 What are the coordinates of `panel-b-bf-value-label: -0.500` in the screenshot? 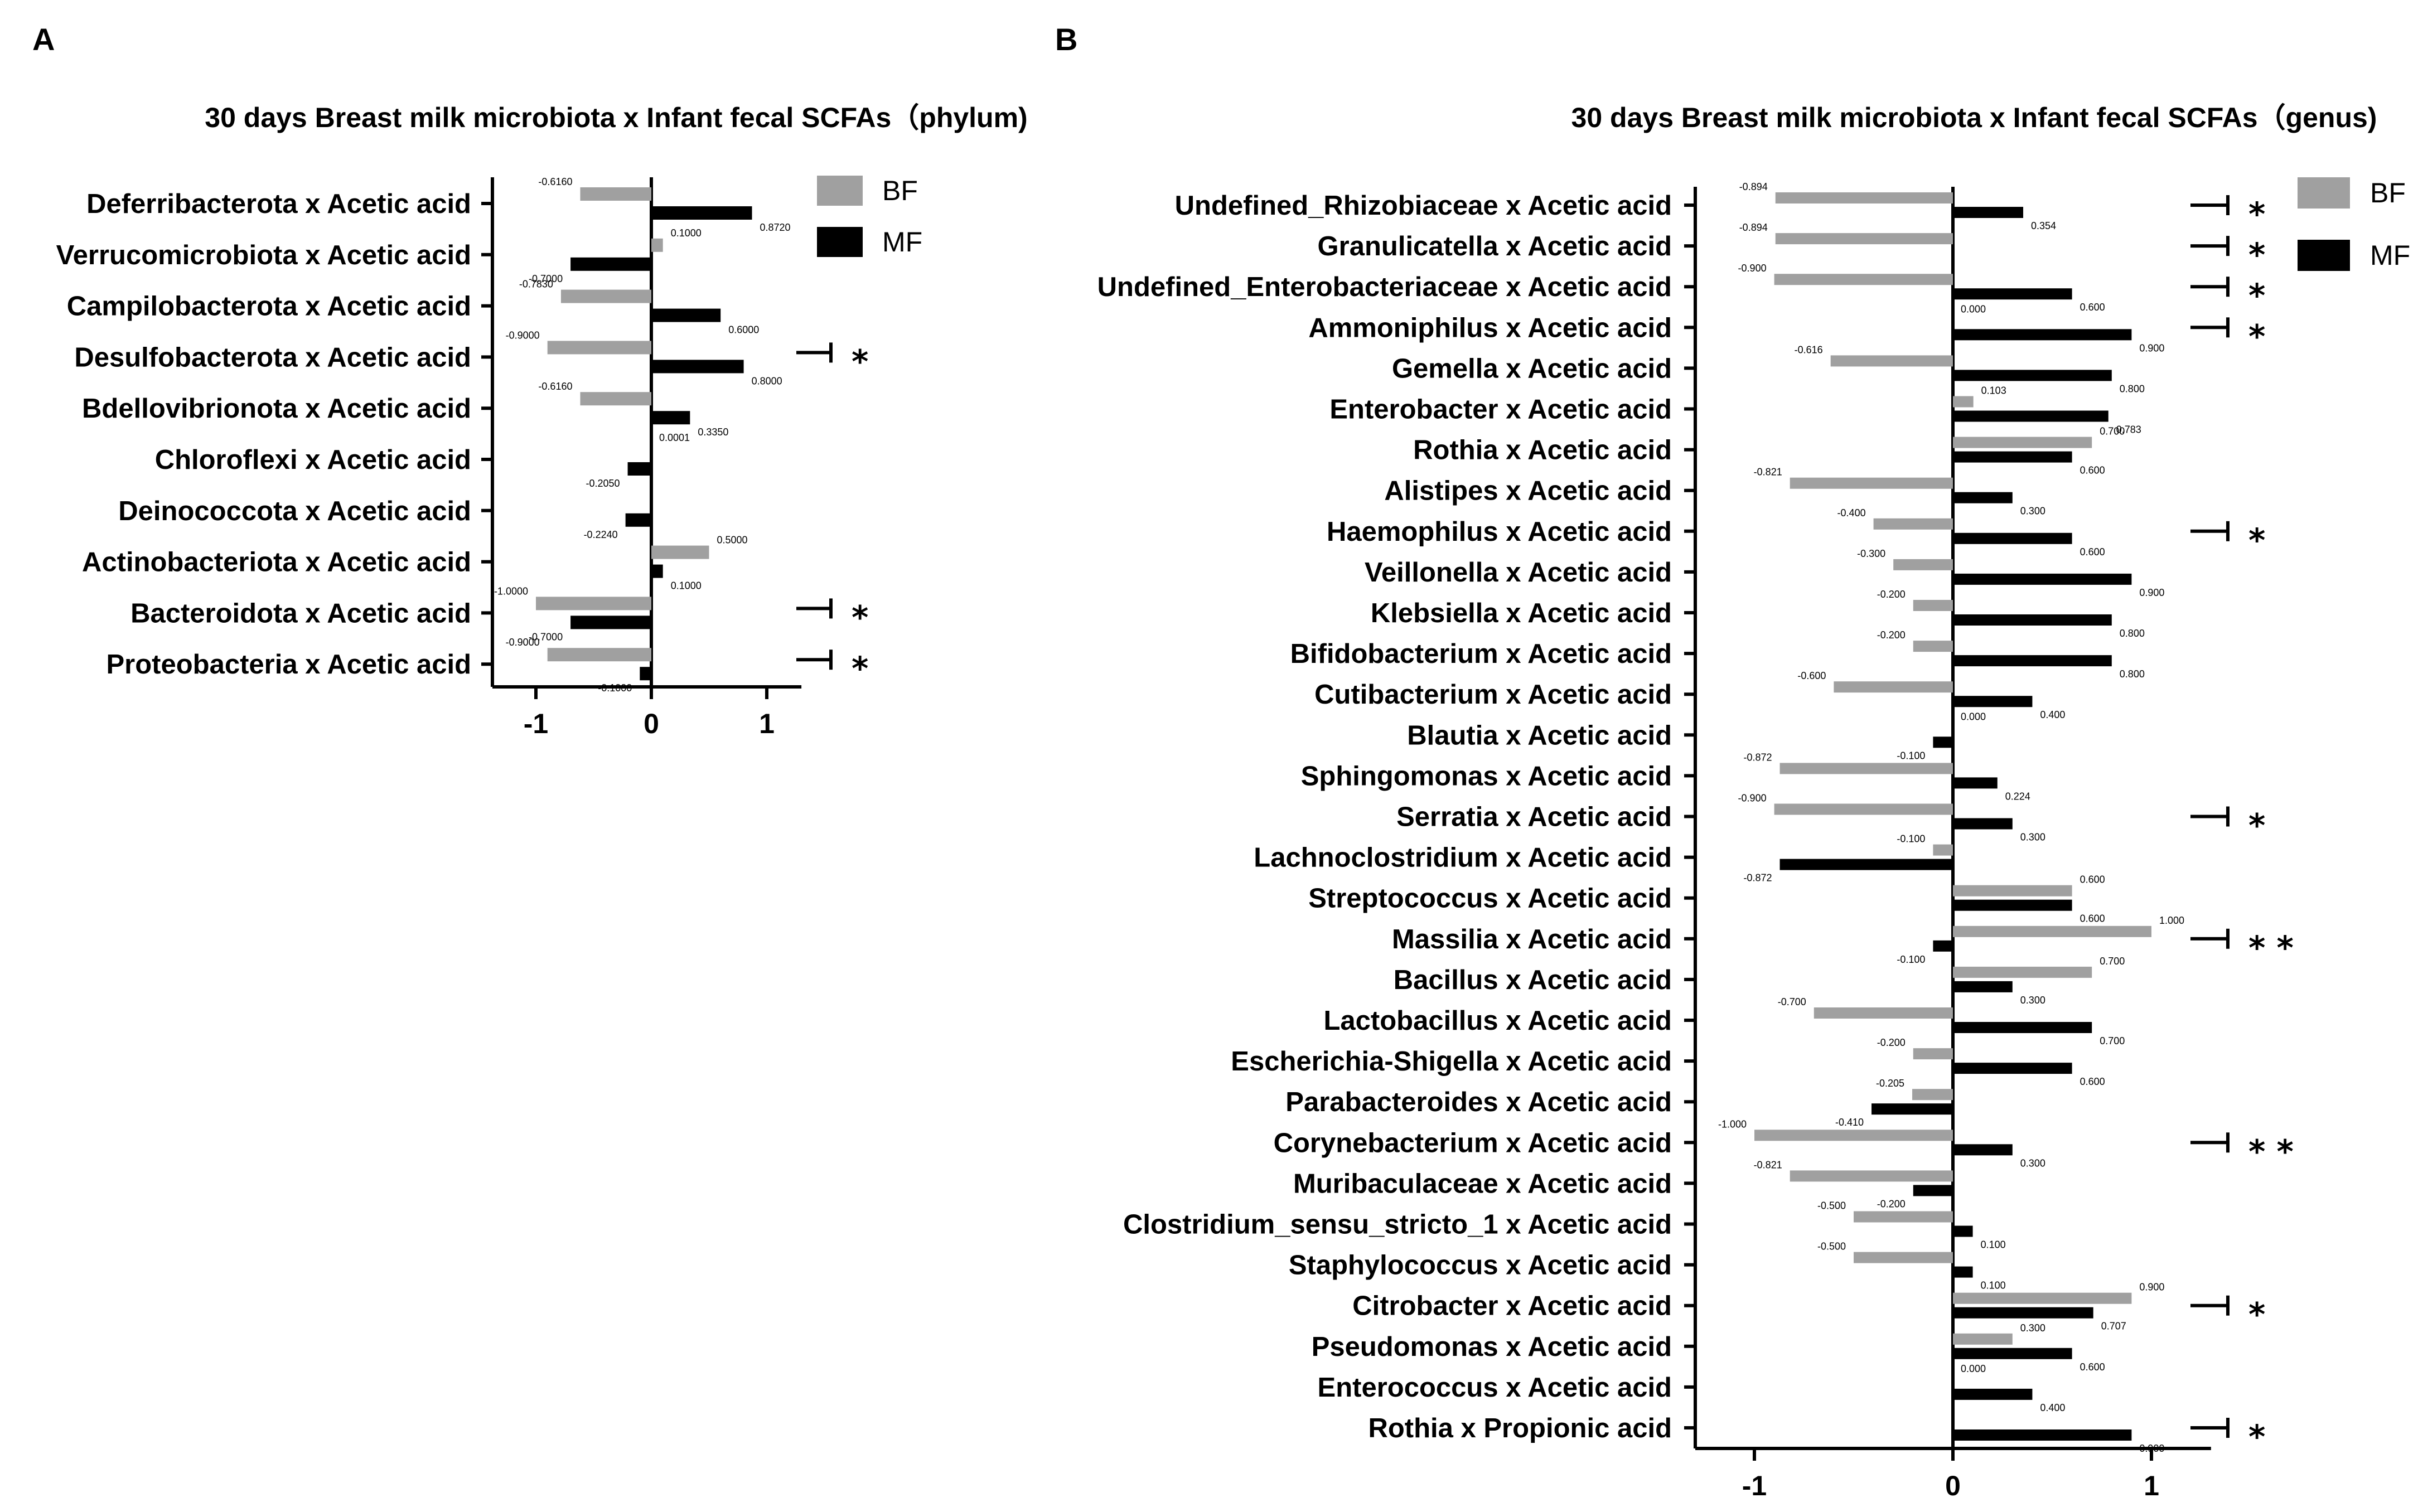 It's located at (1831, 1205).